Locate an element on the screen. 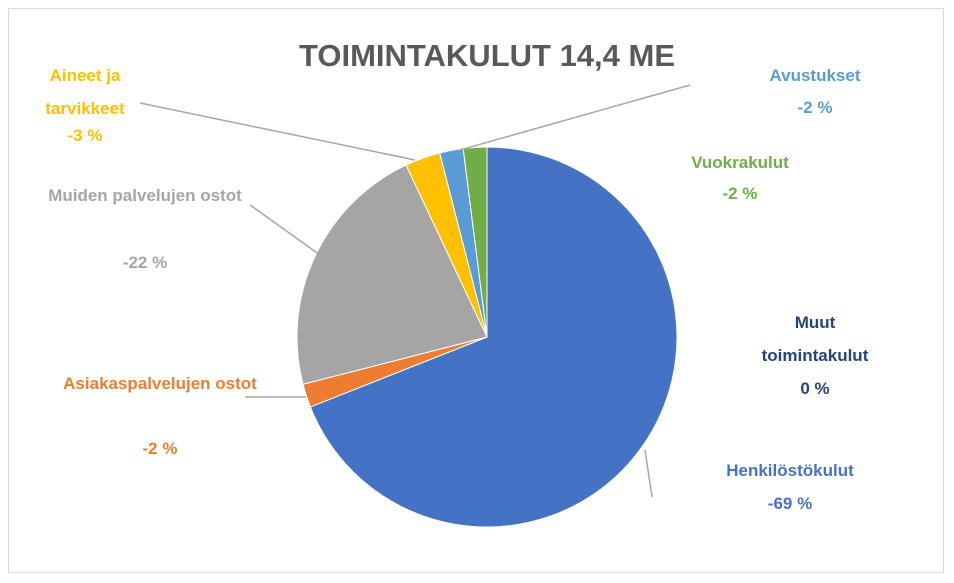 This screenshot has height=583, width=954. value-label: -69 % is located at coordinates (790, 503).